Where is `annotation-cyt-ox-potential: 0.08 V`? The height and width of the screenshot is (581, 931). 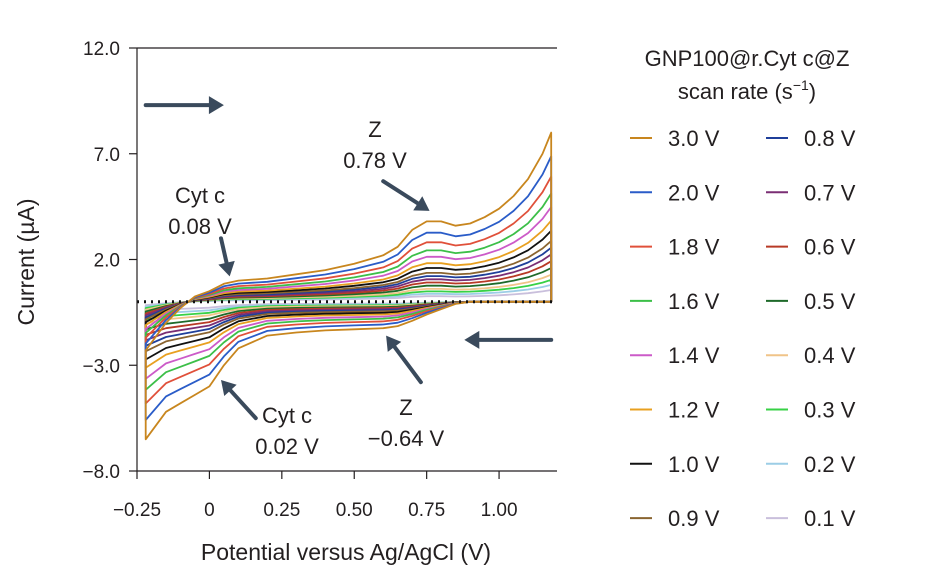 annotation-cyt-ox-potential: 0.08 V is located at coordinates (200, 226).